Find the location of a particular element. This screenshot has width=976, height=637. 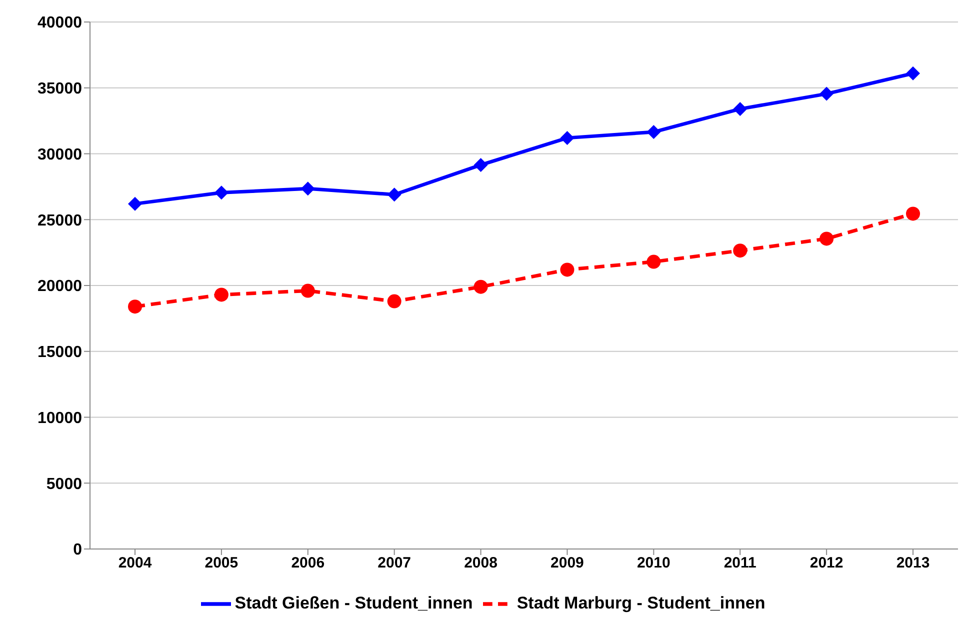

x-tick-label: 2010 is located at coordinates (653, 563).